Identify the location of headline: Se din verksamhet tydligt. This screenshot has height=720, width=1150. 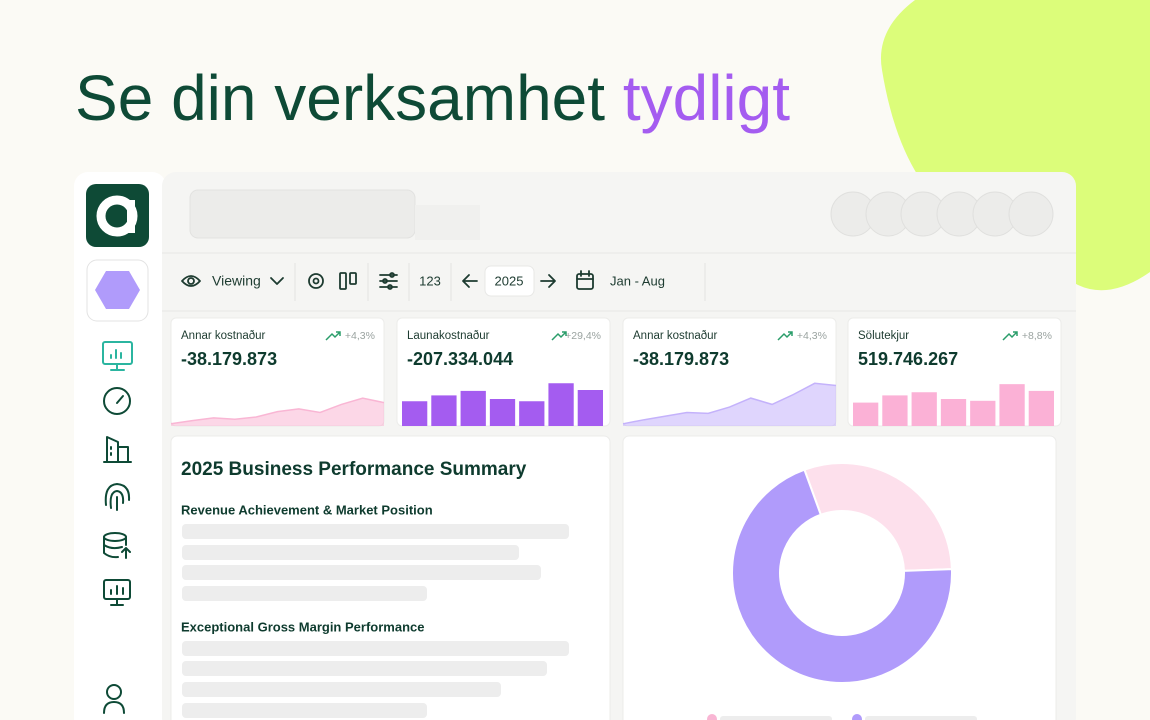
(432, 98).